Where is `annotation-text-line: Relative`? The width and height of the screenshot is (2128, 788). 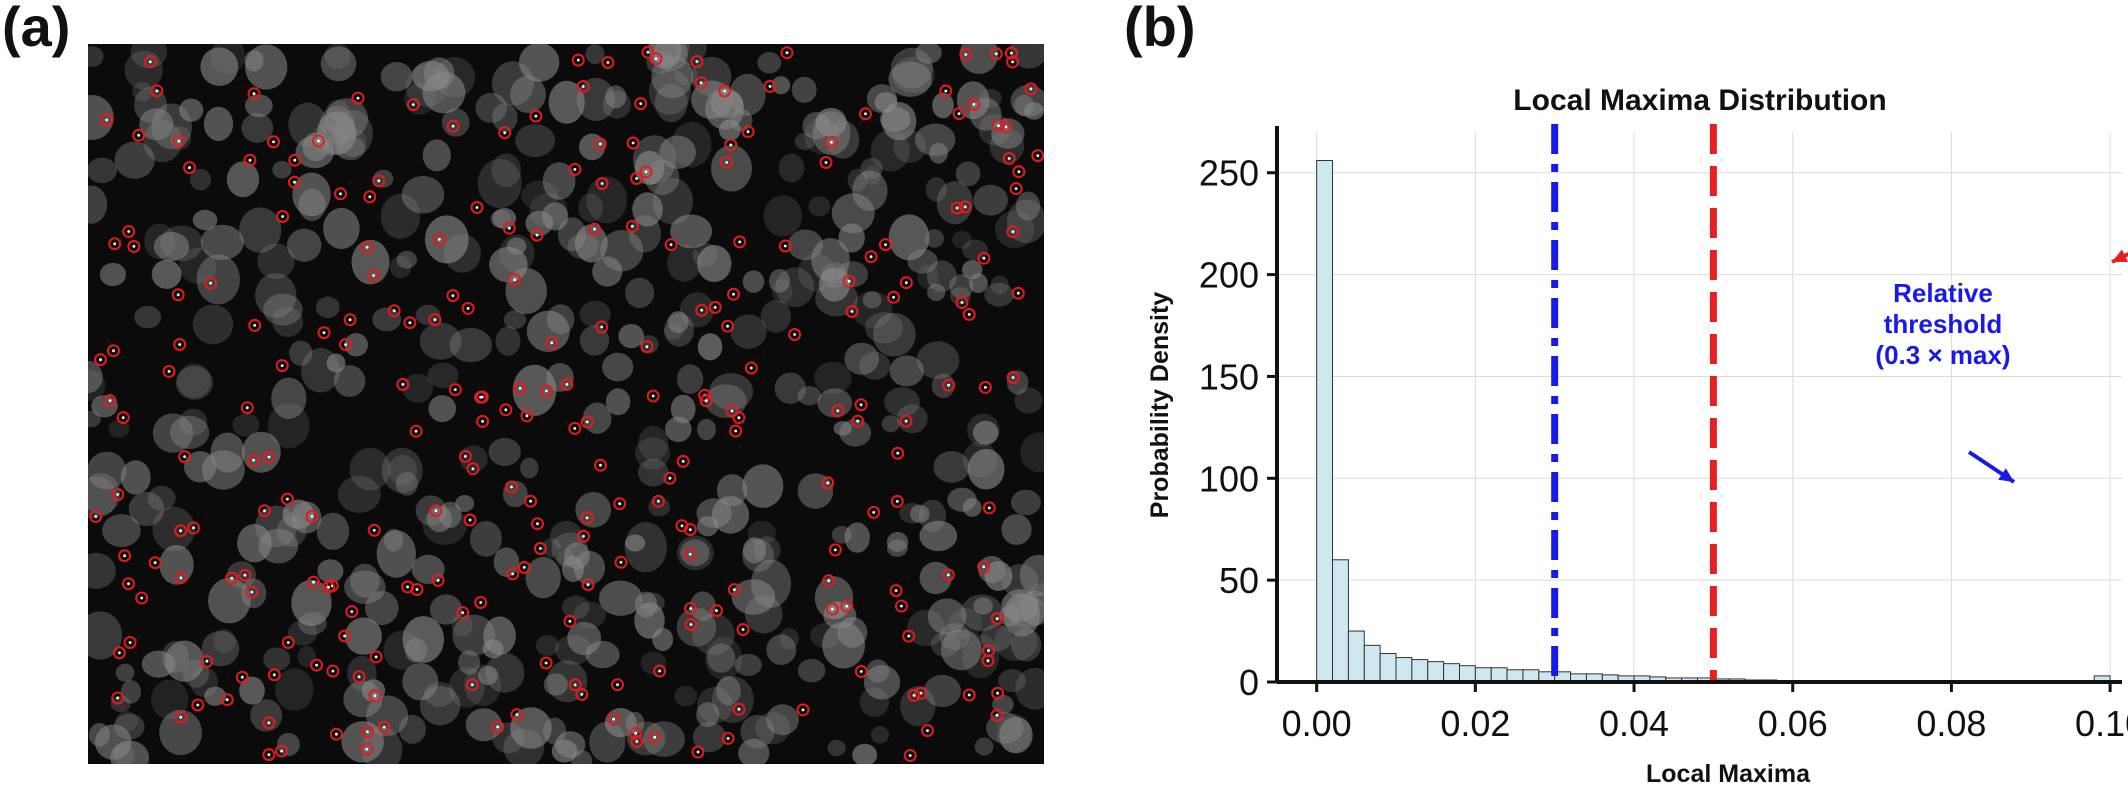
annotation-text-line: Relative is located at coordinates (1943, 293).